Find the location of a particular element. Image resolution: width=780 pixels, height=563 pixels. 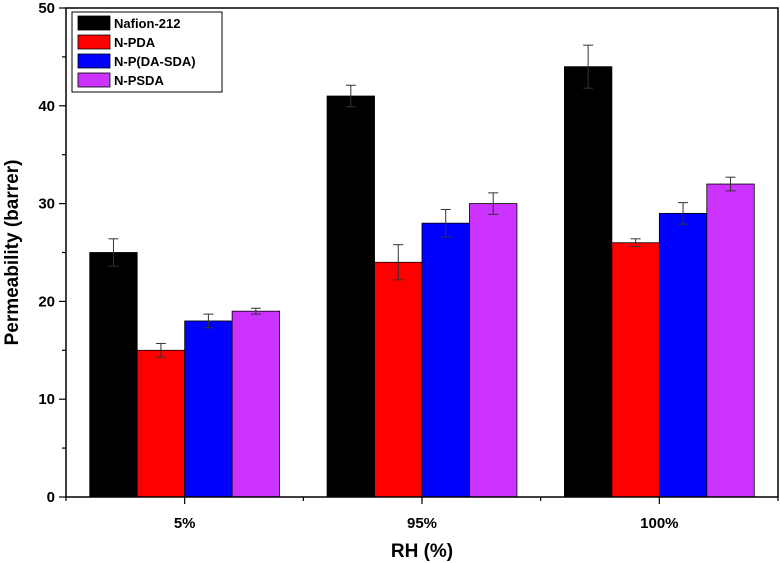

legend-label: N-PDA is located at coordinates (135, 42).